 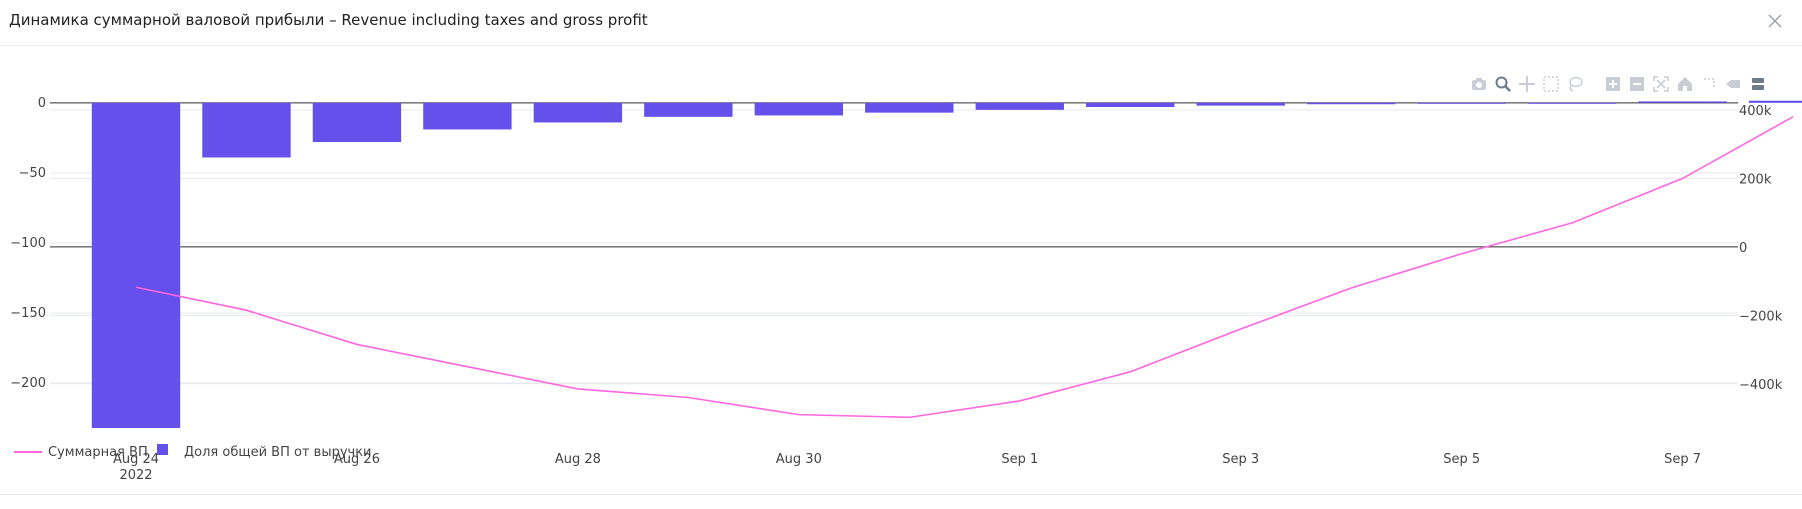 I want to click on chart-modebar, so click(x=1618, y=84).